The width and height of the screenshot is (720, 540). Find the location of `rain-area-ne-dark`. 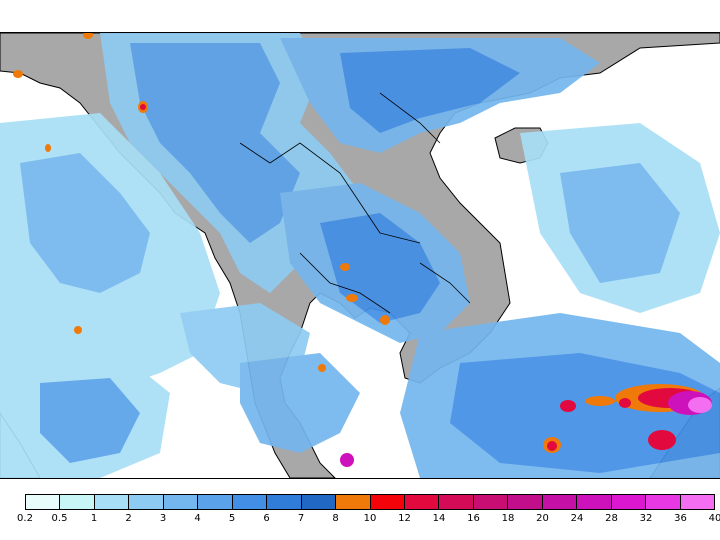

rain-area-ne-dark is located at coordinates (430, 90).